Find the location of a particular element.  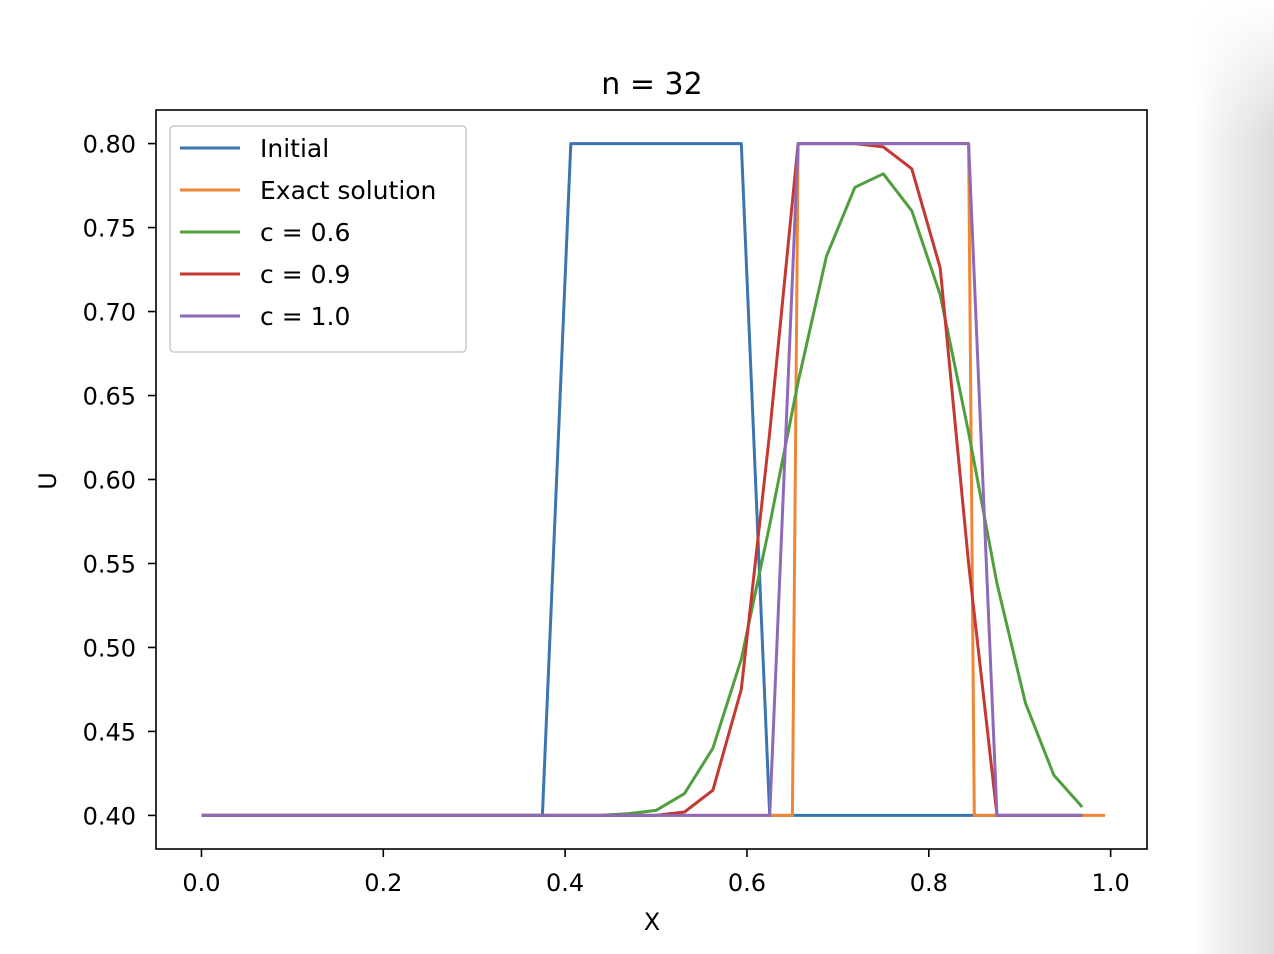

x-tick-label: 0.4 is located at coordinates (565, 883).